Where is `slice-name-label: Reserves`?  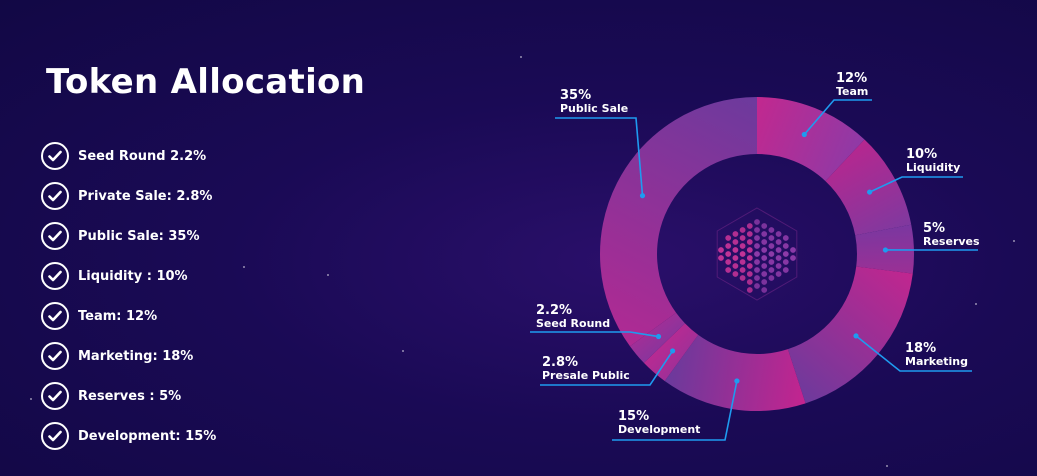 slice-name-label: Reserves is located at coordinates (951, 241).